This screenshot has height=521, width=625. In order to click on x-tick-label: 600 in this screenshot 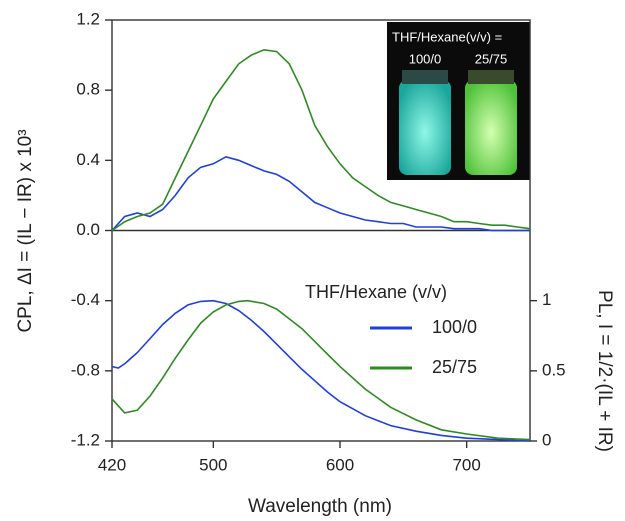, I will do `click(340, 464)`.